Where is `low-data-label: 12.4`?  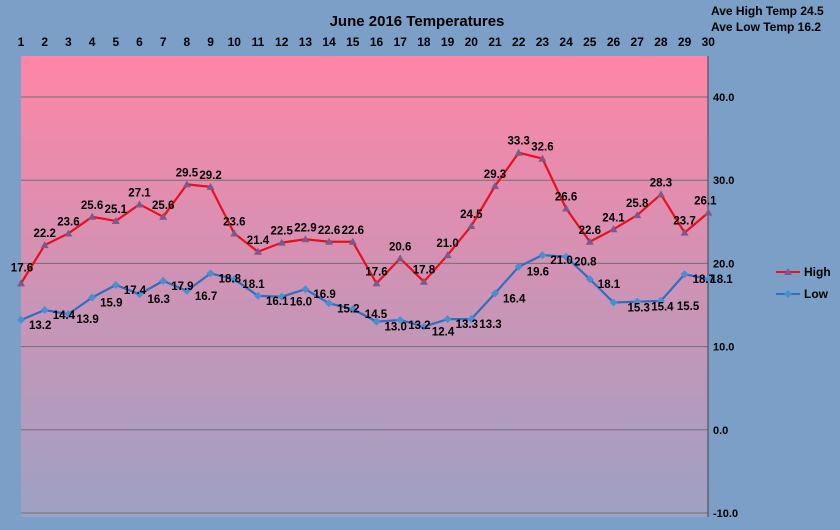 low-data-label: 12.4 is located at coordinates (443, 333).